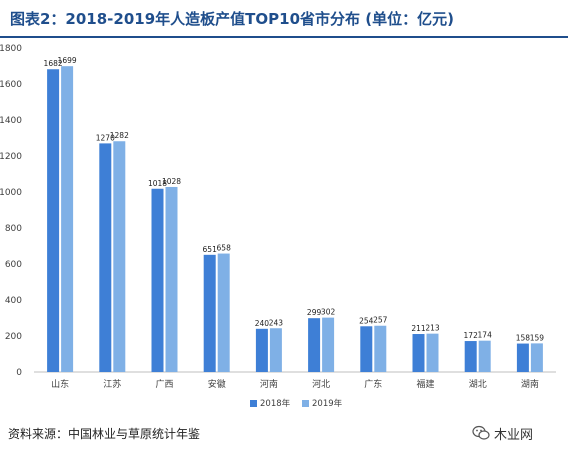  What do you see at coordinates (523, 338) in the screenshot?
I see `data-label: 158` at bounding box center [523, 338].